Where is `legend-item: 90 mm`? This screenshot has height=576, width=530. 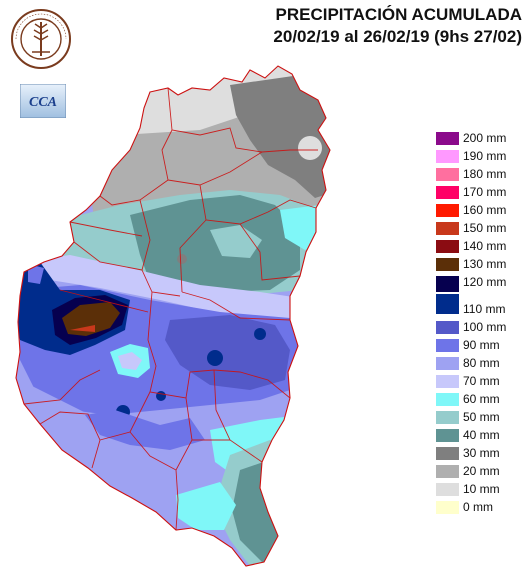 legend-item: 90 mm is located at coordinates (483, 347).